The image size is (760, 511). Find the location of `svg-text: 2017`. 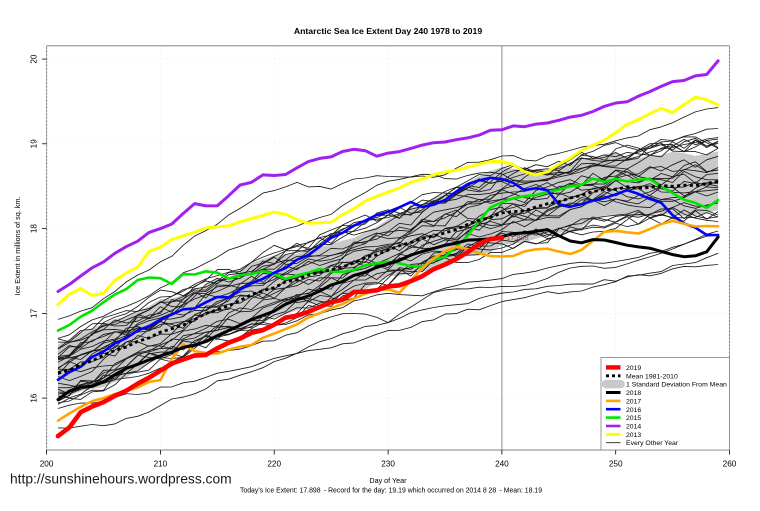

svg-text: 2017 is located at coordinates (633, 401).